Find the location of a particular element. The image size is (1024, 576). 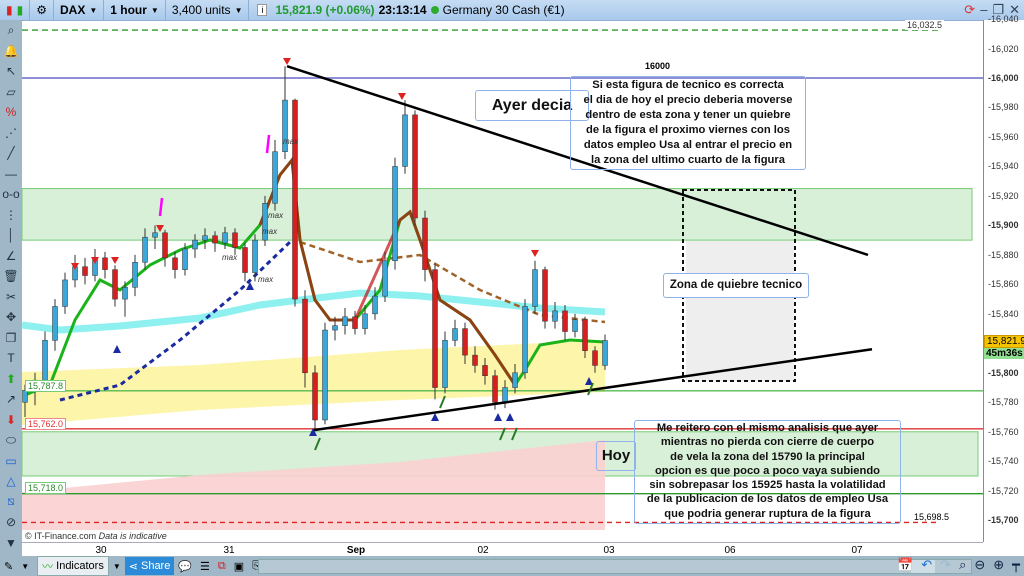

comment-icon: 💬 is located at coordinates (185, 566).